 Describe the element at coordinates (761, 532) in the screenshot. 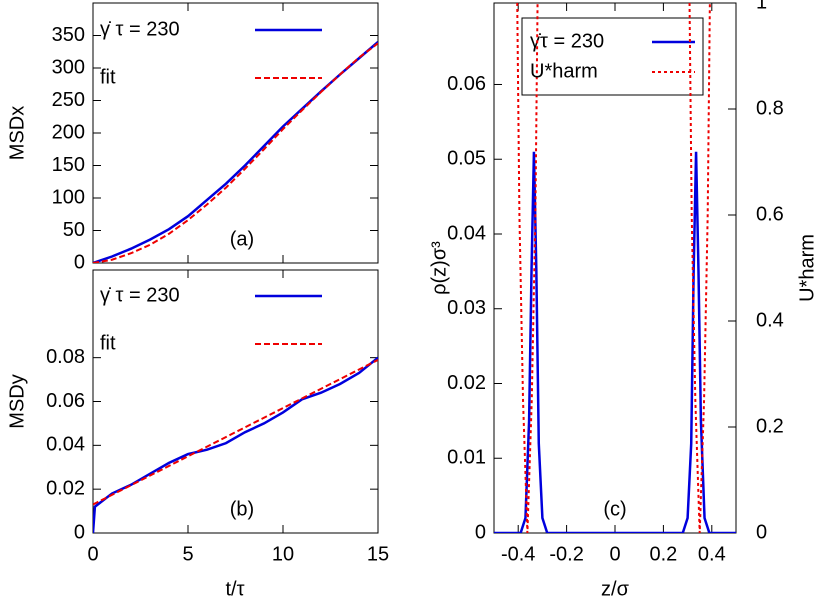

I see `y2-tick-label: 0` at that location.